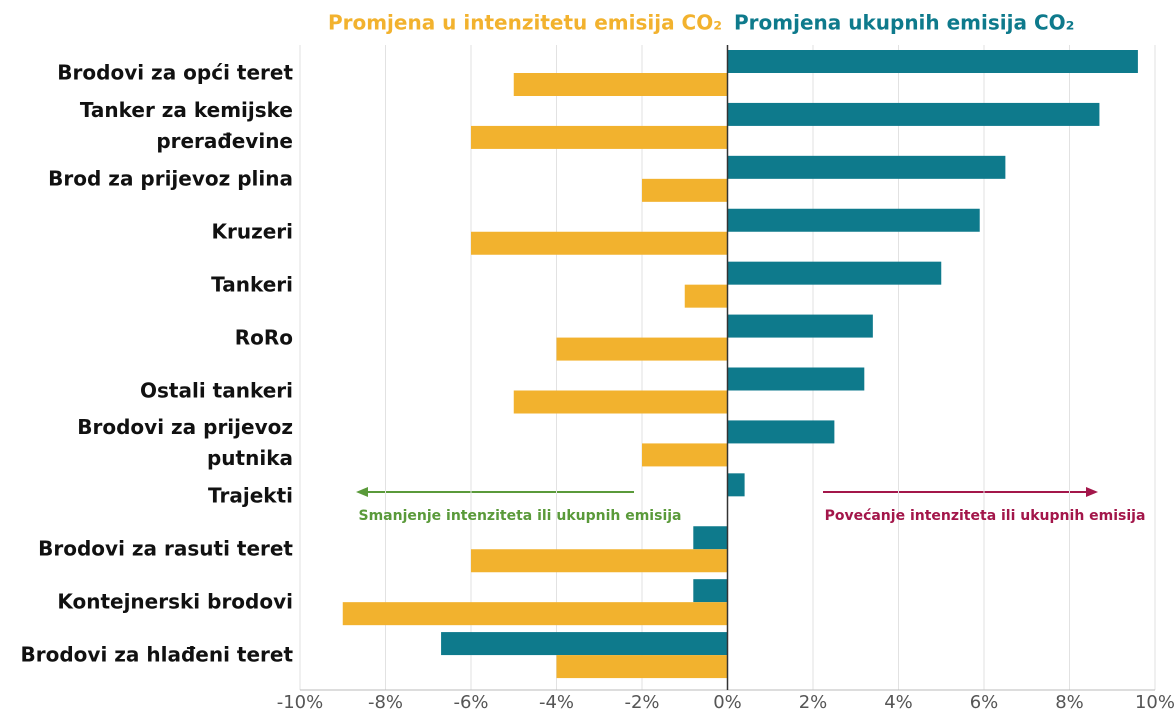 This screenshot has width=1174, height=715. I want to click on category-label: Ostali tankeri, so click(216, 390).